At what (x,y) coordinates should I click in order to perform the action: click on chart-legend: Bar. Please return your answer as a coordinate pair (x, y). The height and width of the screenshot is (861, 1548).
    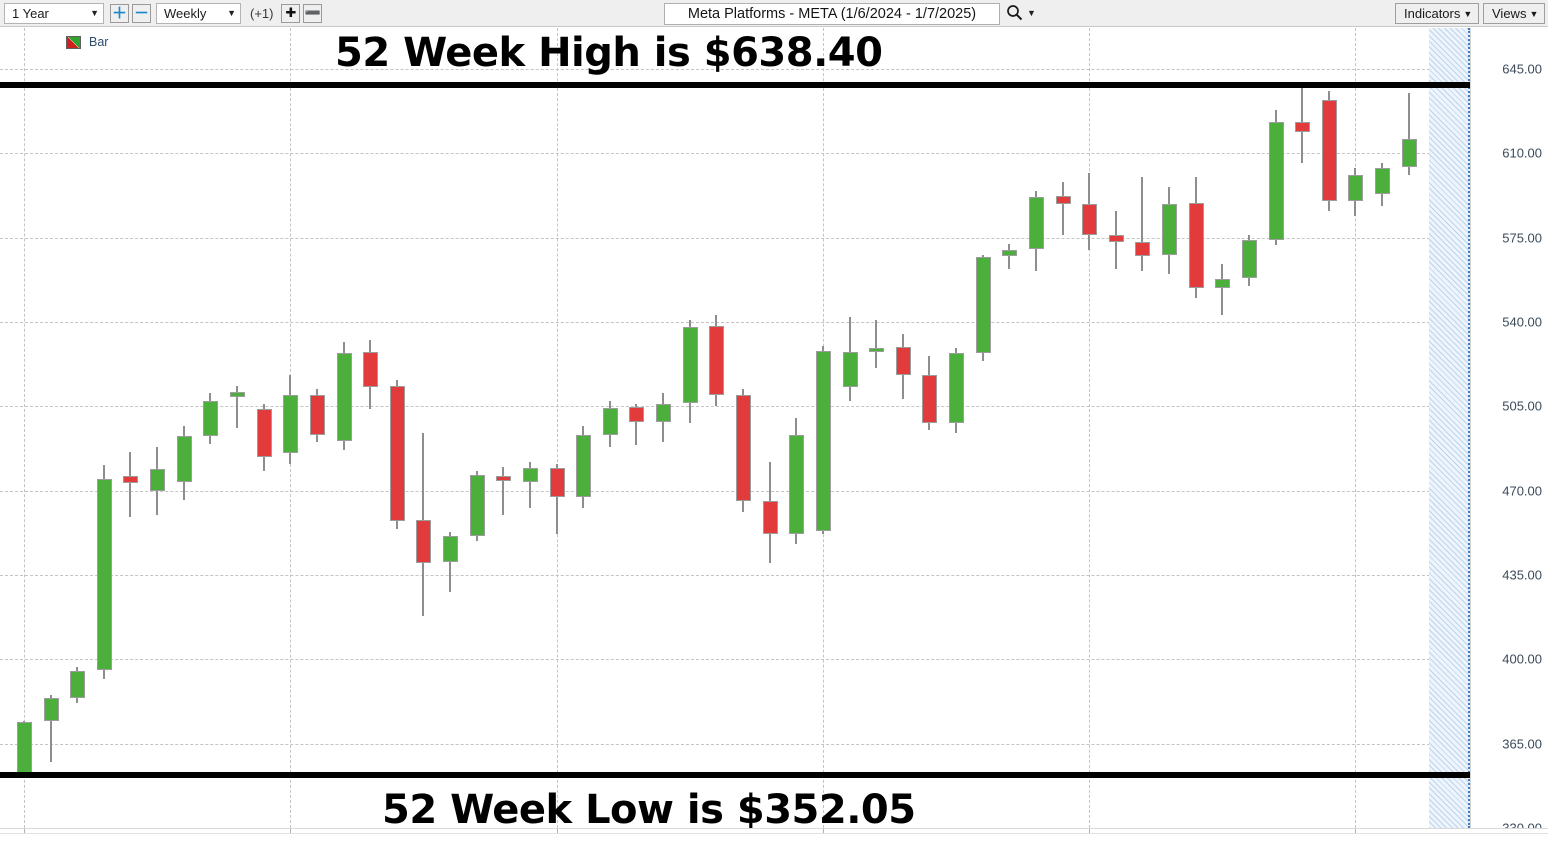
    Looking at the image, I should click on (87, 42).